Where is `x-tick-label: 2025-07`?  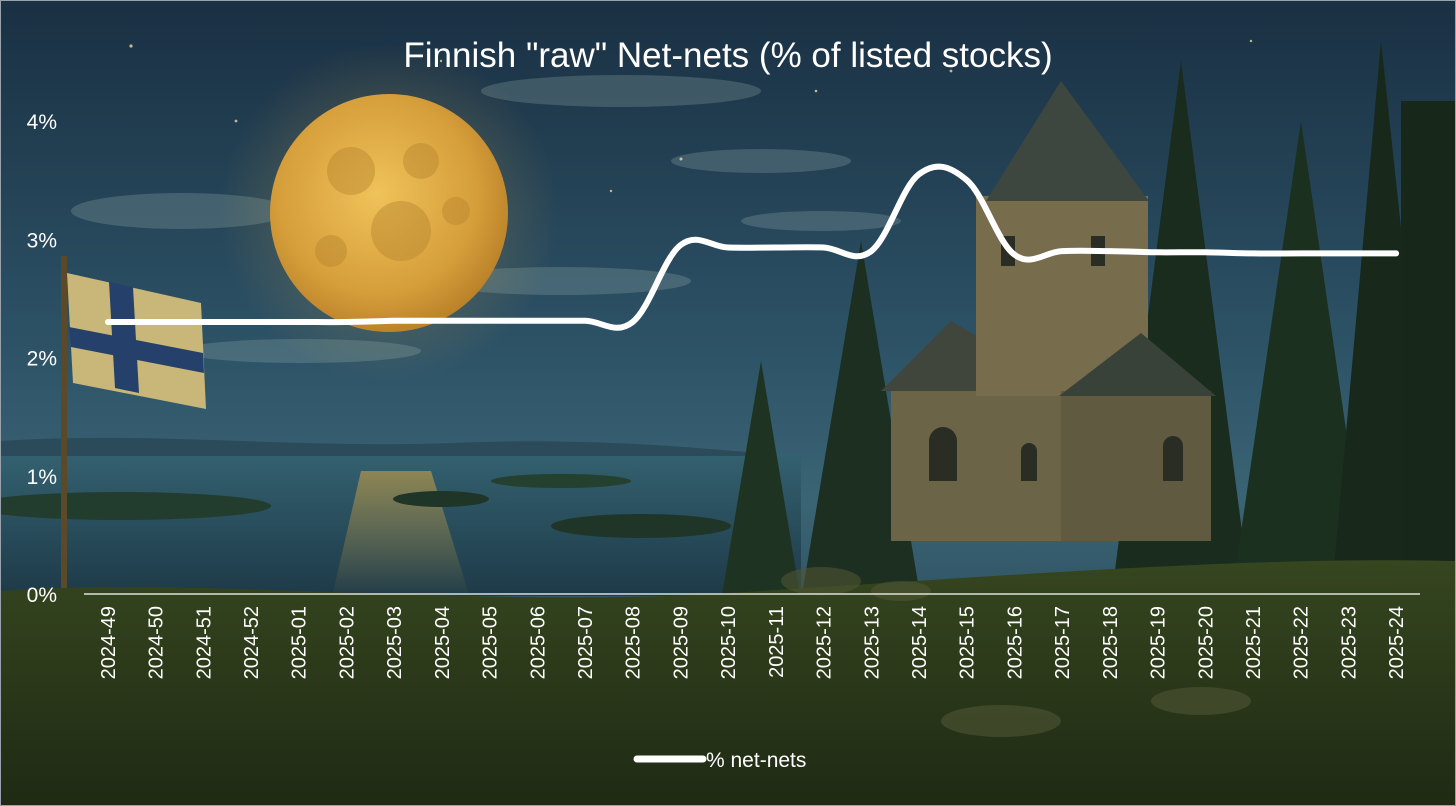
x-tick-label: 2025-07 is located at coordinates (586, 642).